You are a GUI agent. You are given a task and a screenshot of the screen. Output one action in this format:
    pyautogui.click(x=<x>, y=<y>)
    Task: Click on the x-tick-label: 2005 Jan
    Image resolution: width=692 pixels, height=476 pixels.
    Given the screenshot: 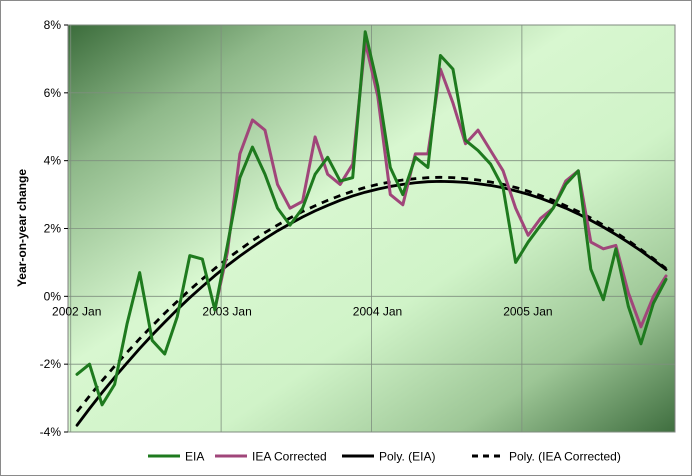 What is the action you would take?
    pyautogui.click(x=527, y=311)
    